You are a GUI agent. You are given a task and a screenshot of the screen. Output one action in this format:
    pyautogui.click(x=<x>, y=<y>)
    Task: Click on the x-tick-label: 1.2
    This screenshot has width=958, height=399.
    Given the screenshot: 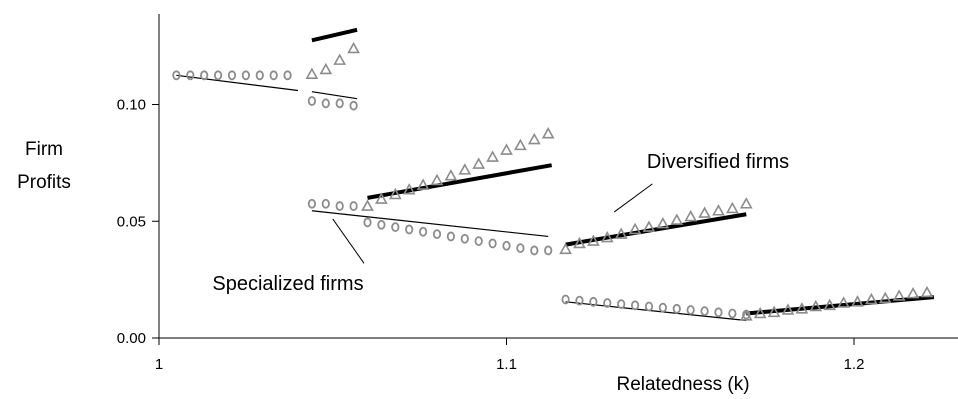 What is the action you would take?
    pyautogui.click(x=854, y=364)
    